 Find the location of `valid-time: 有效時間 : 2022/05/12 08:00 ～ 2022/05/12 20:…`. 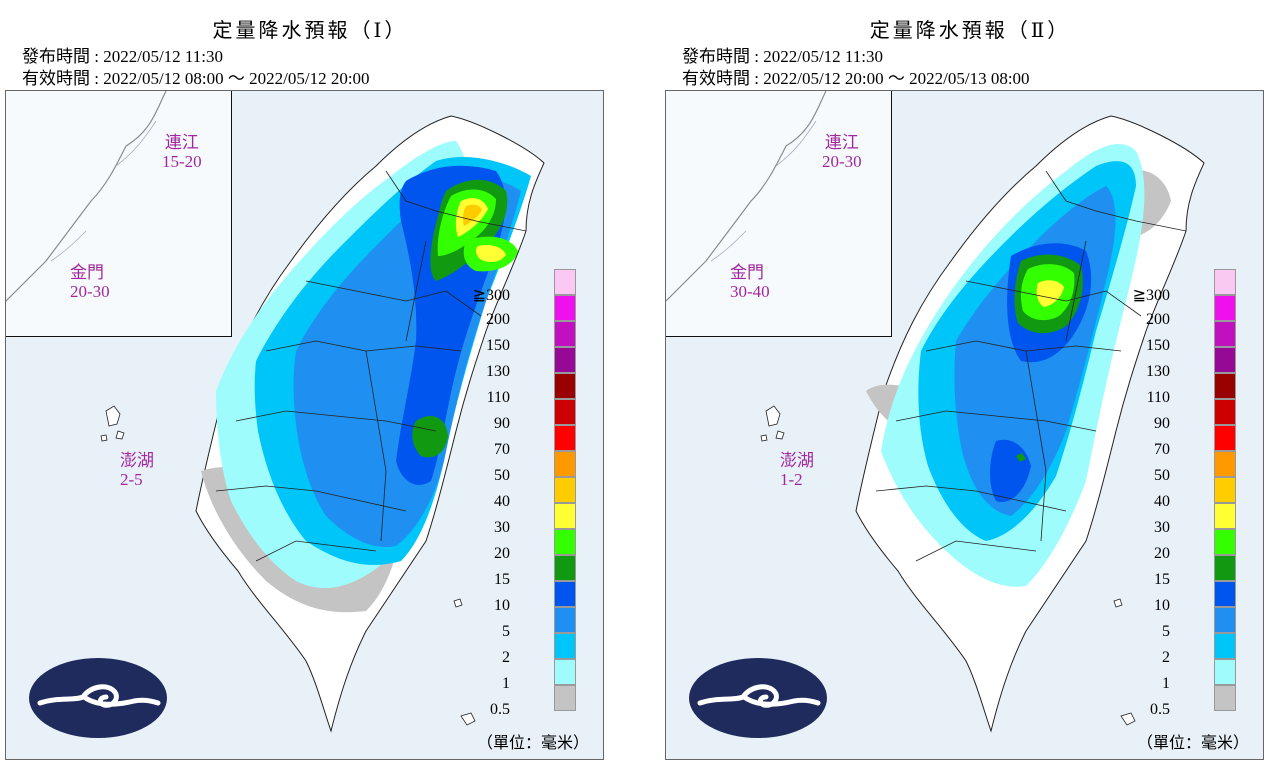

valid-time: 有效時間 : 2022/05/12 08:00 ～ 2022/05/12 20:… is located at coordinates (196, 78).